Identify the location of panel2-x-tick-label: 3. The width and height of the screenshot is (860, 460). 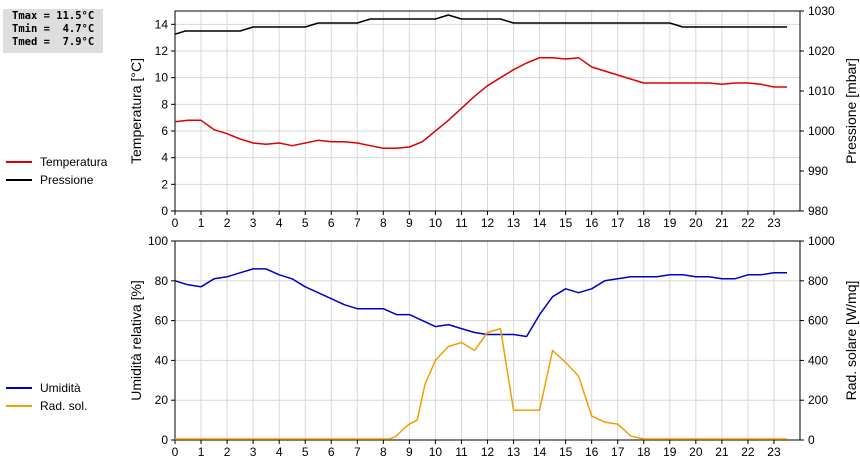
(253, 452).